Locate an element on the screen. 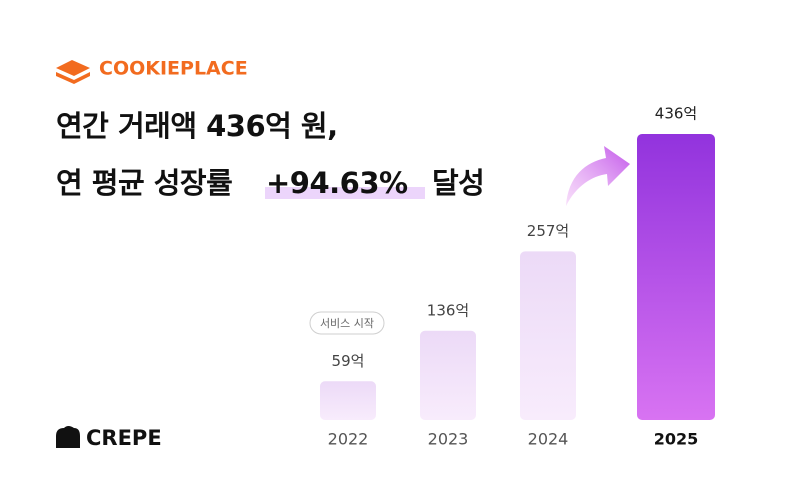  brand-logo is located at coordinates (73, 72).